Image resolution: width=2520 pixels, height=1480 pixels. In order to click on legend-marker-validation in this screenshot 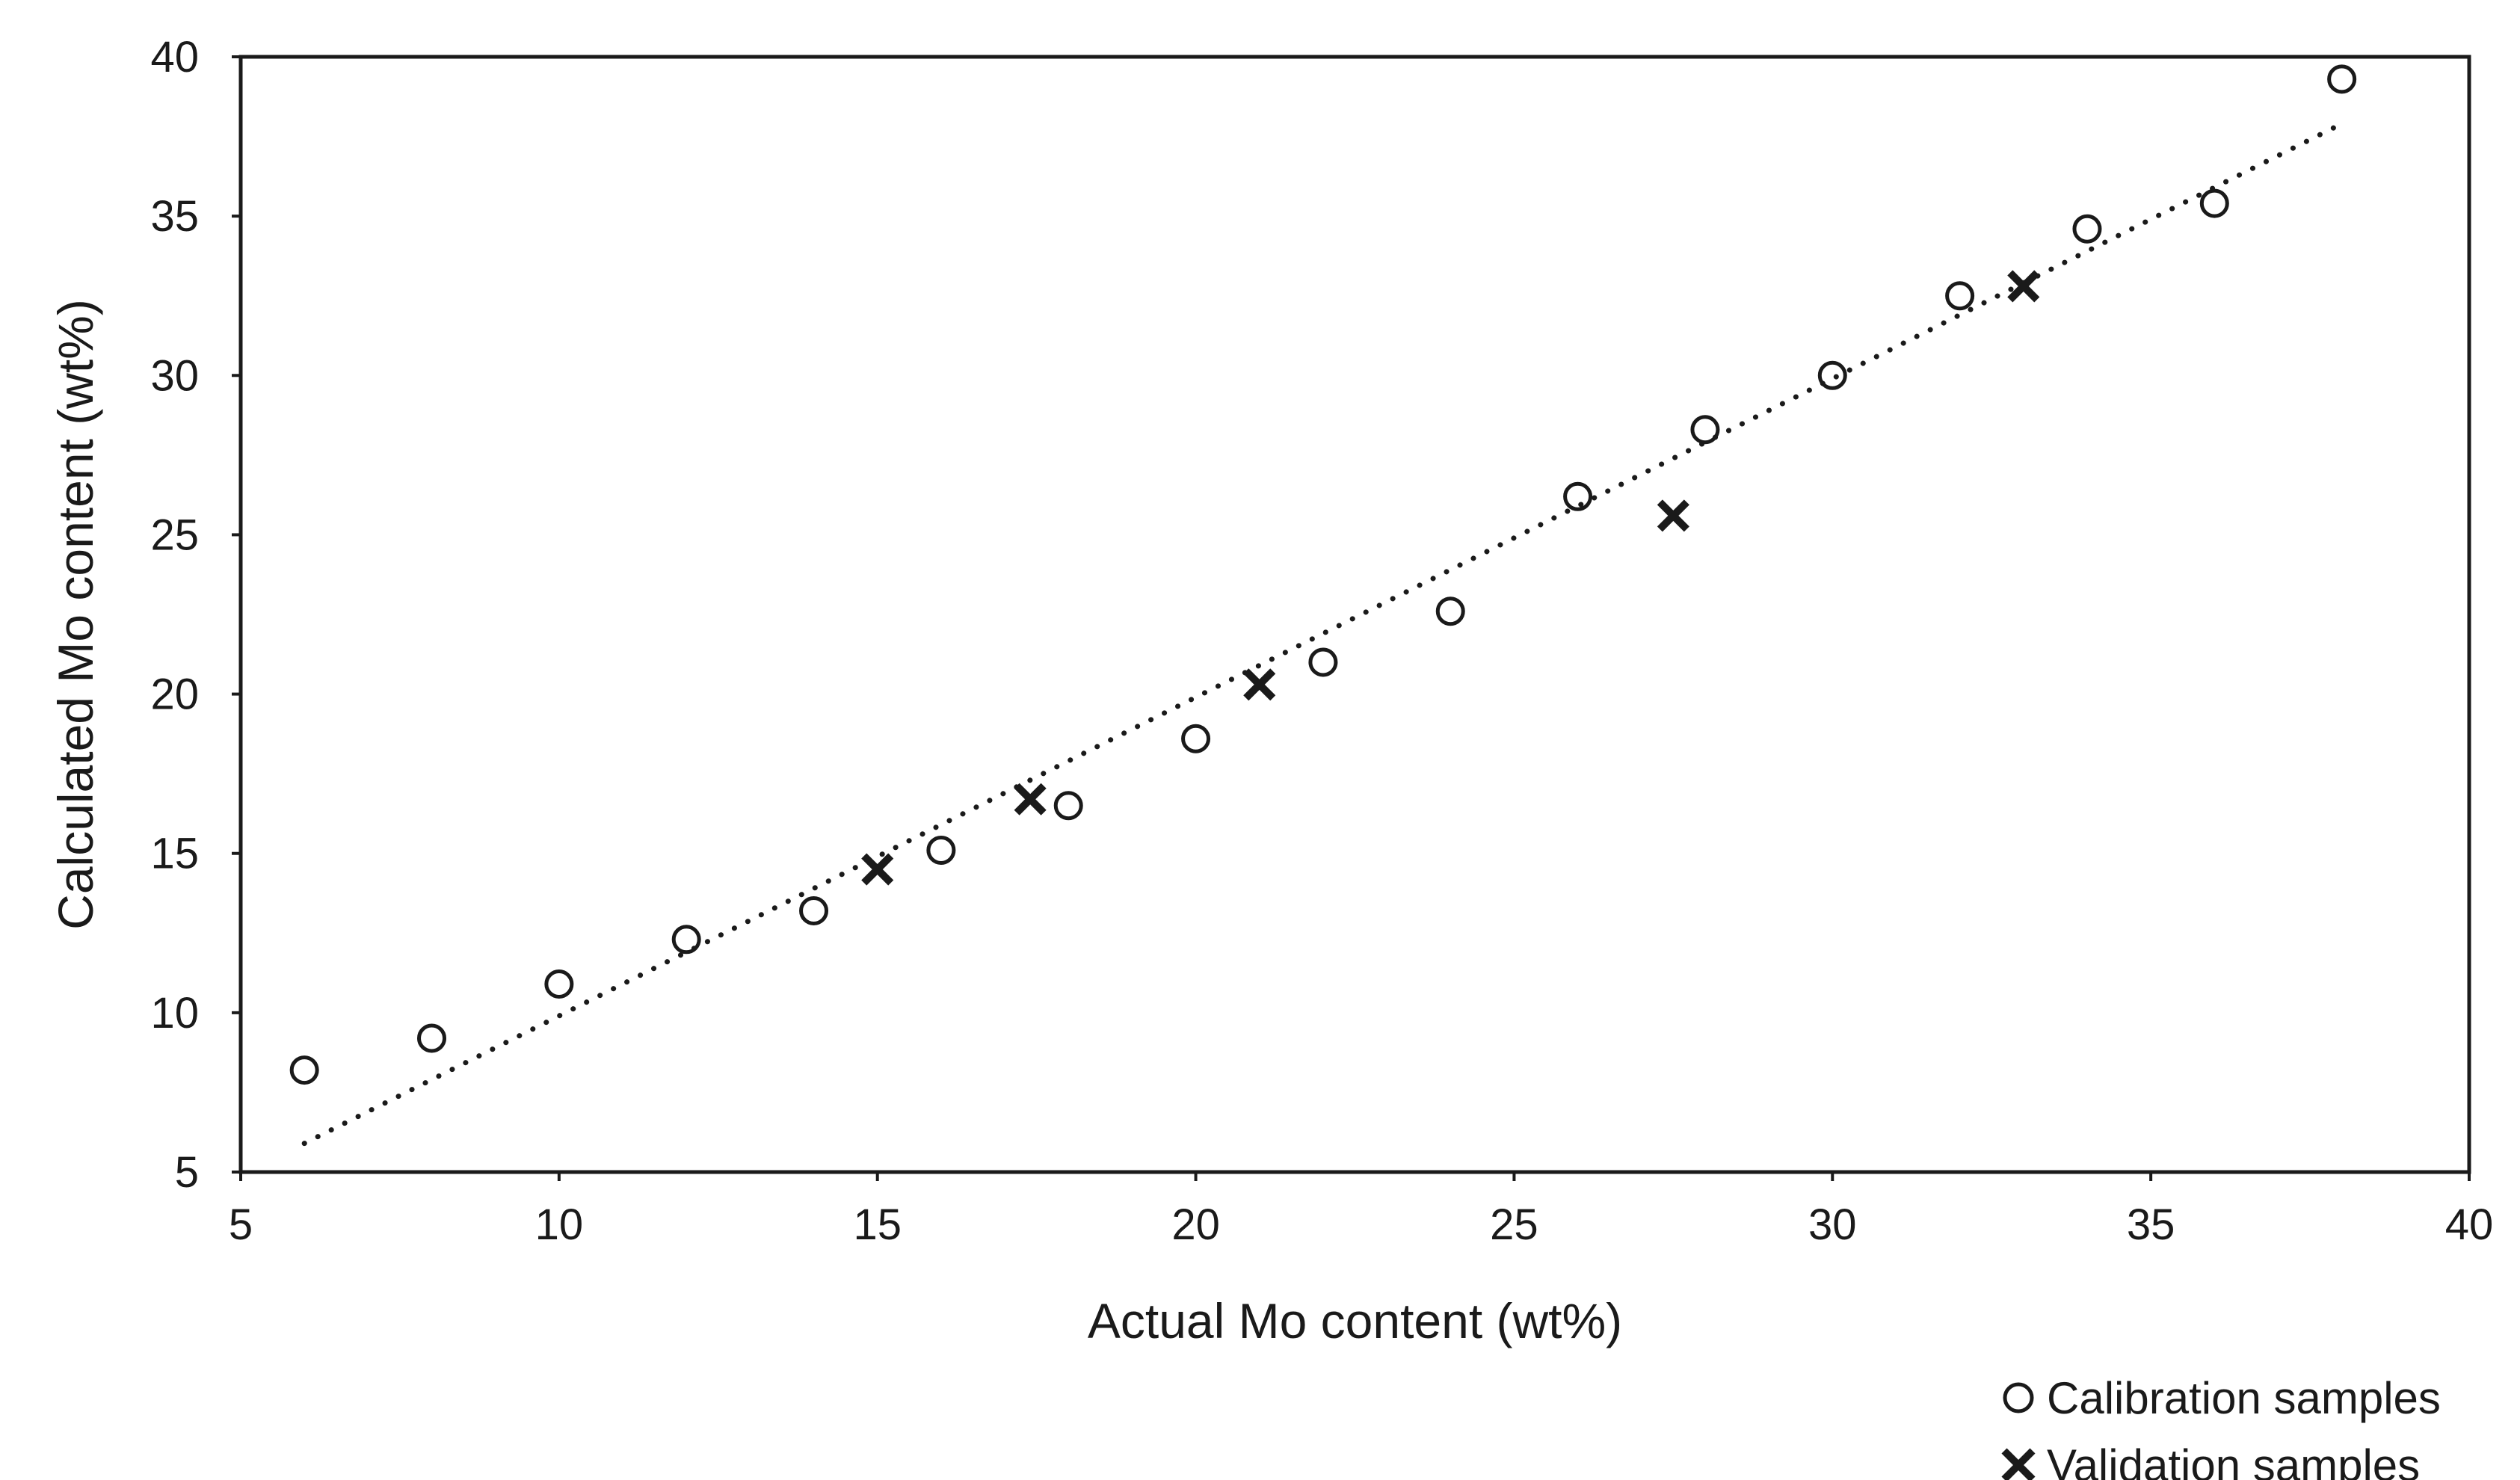, I will do `click(2018, 1464)`.